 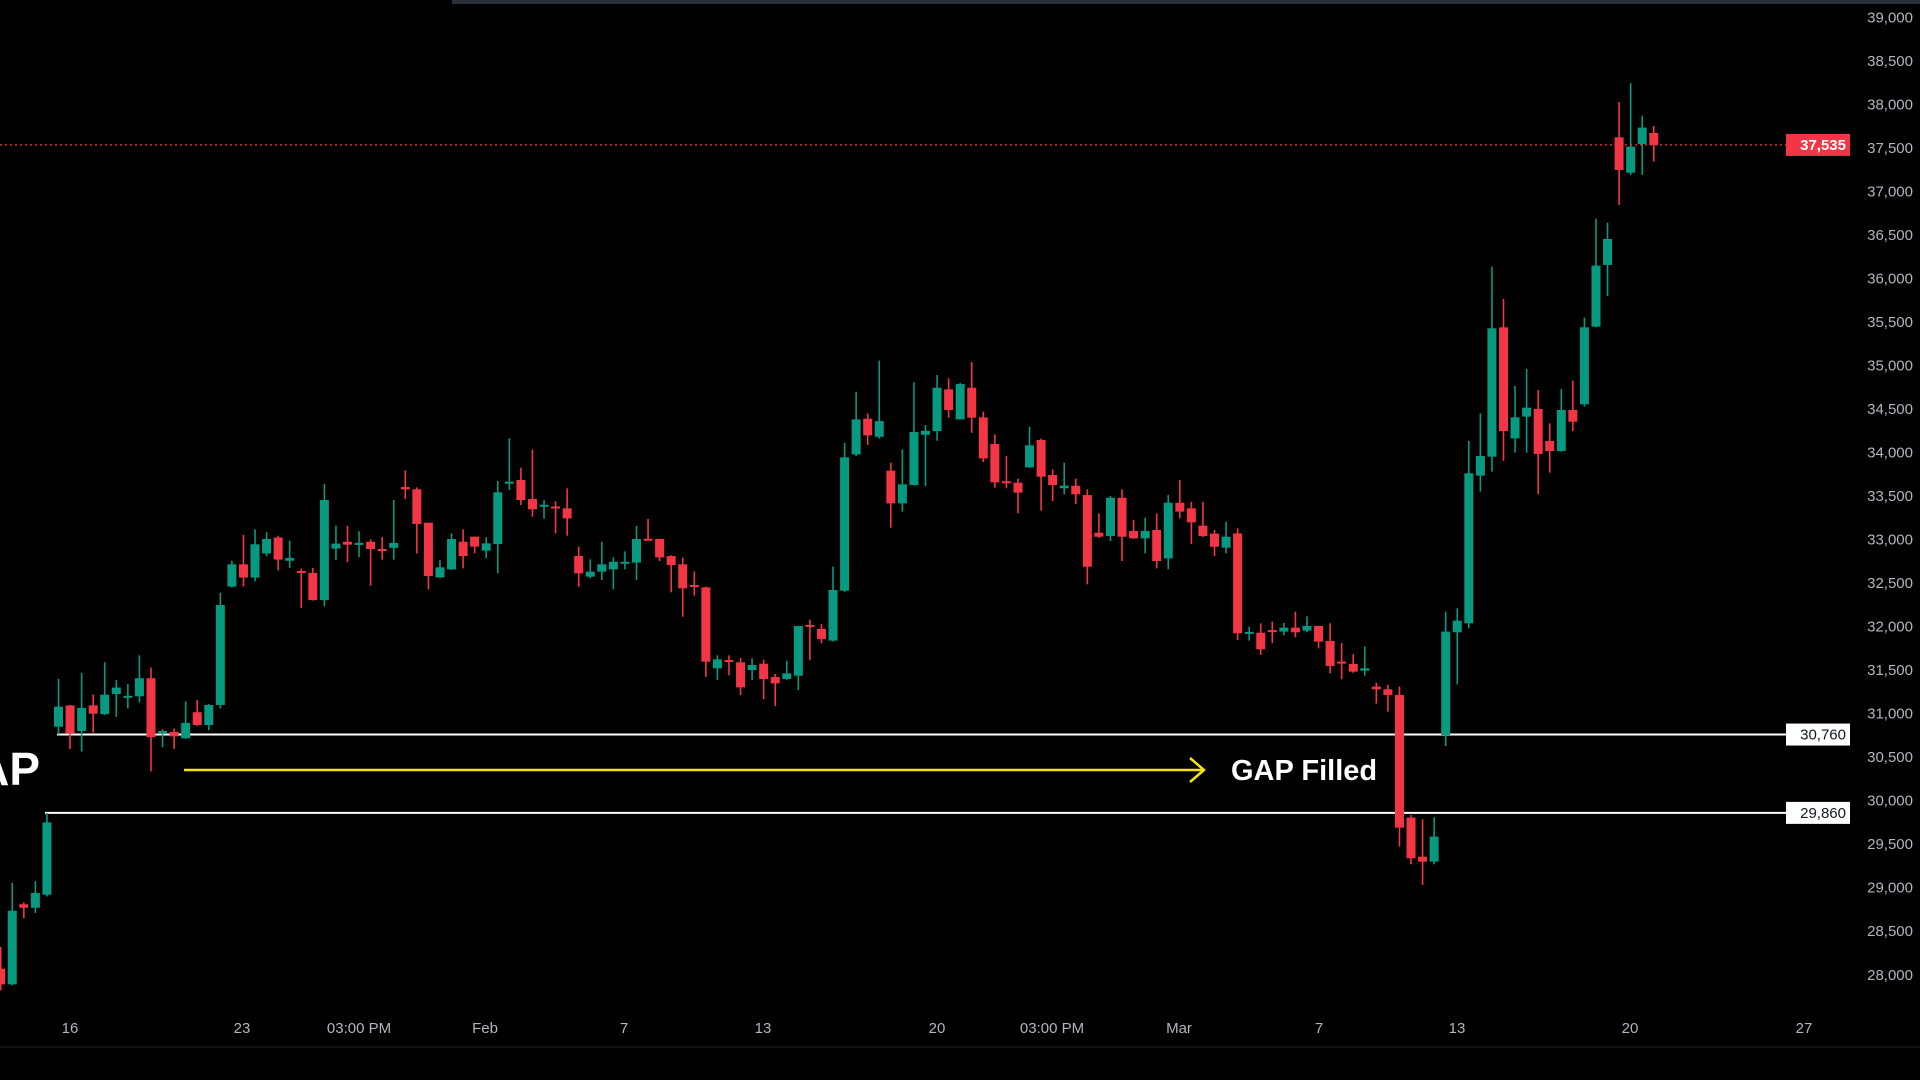 What do you see at coordinates (1890, 540) in the screenshot?
I see `price-tick-label: 33,000` at bounding box center [1890, 540].